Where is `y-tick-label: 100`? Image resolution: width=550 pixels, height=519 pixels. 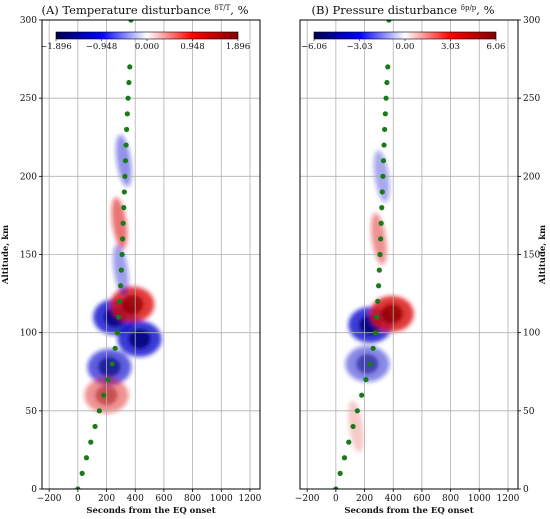
y-tick-label: 100 is located at coordinates (531, 334).